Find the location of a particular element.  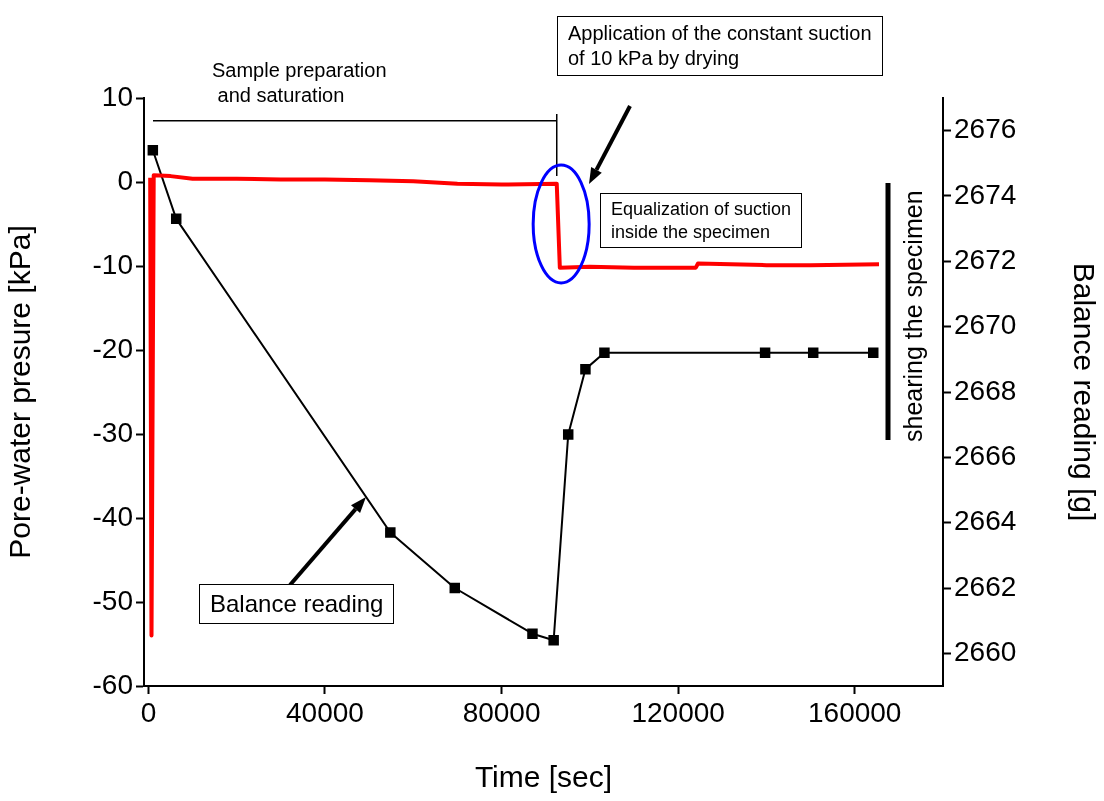

y-tick-label: -40 is located at coordinates (112, 516).